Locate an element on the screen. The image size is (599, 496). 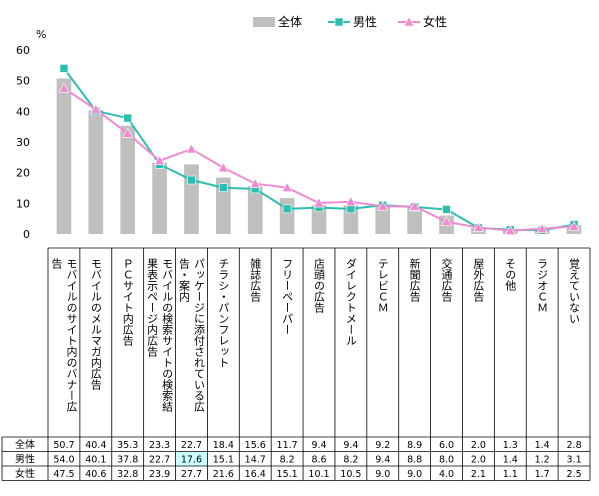
table-cell-0-15: 1.4 is located at coordinates (542, 445).